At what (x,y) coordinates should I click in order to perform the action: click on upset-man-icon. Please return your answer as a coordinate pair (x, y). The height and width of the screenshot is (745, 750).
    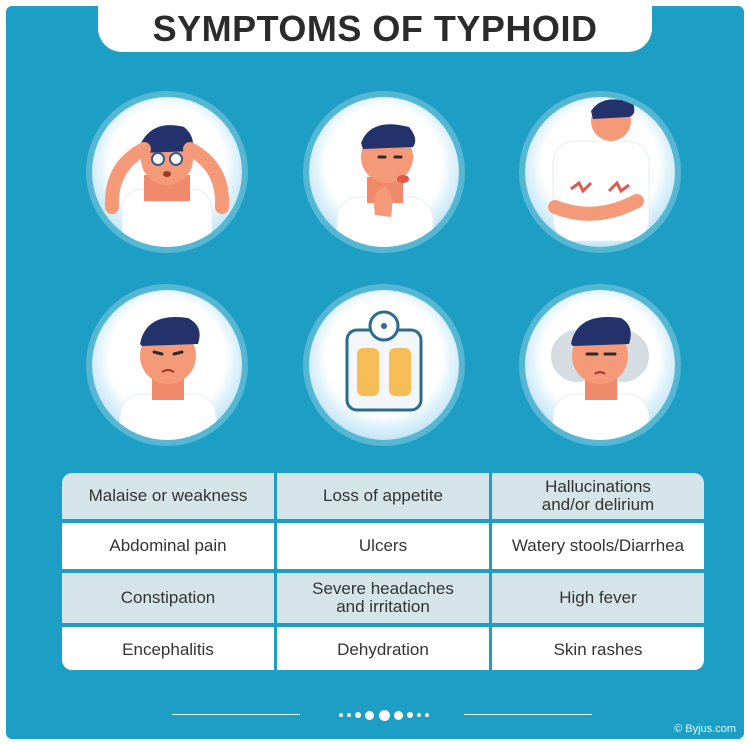
    Looking at the image, I should click on (167, 365).